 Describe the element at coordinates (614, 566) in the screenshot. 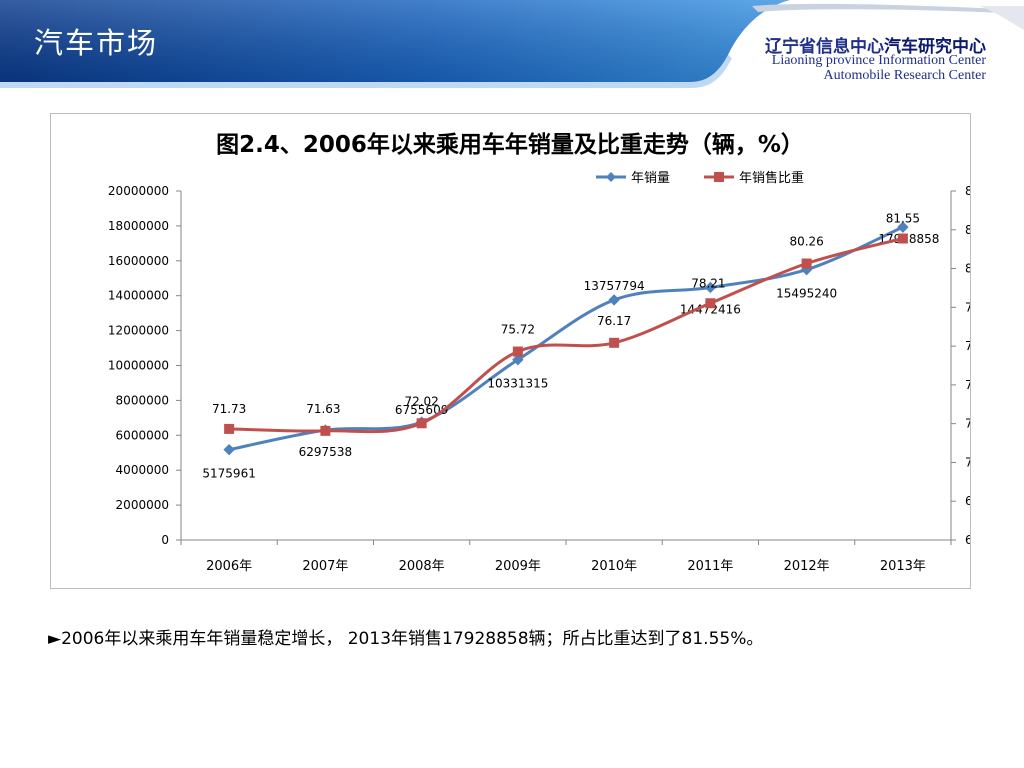

I see `x-tick-label: 2010年` at that location.